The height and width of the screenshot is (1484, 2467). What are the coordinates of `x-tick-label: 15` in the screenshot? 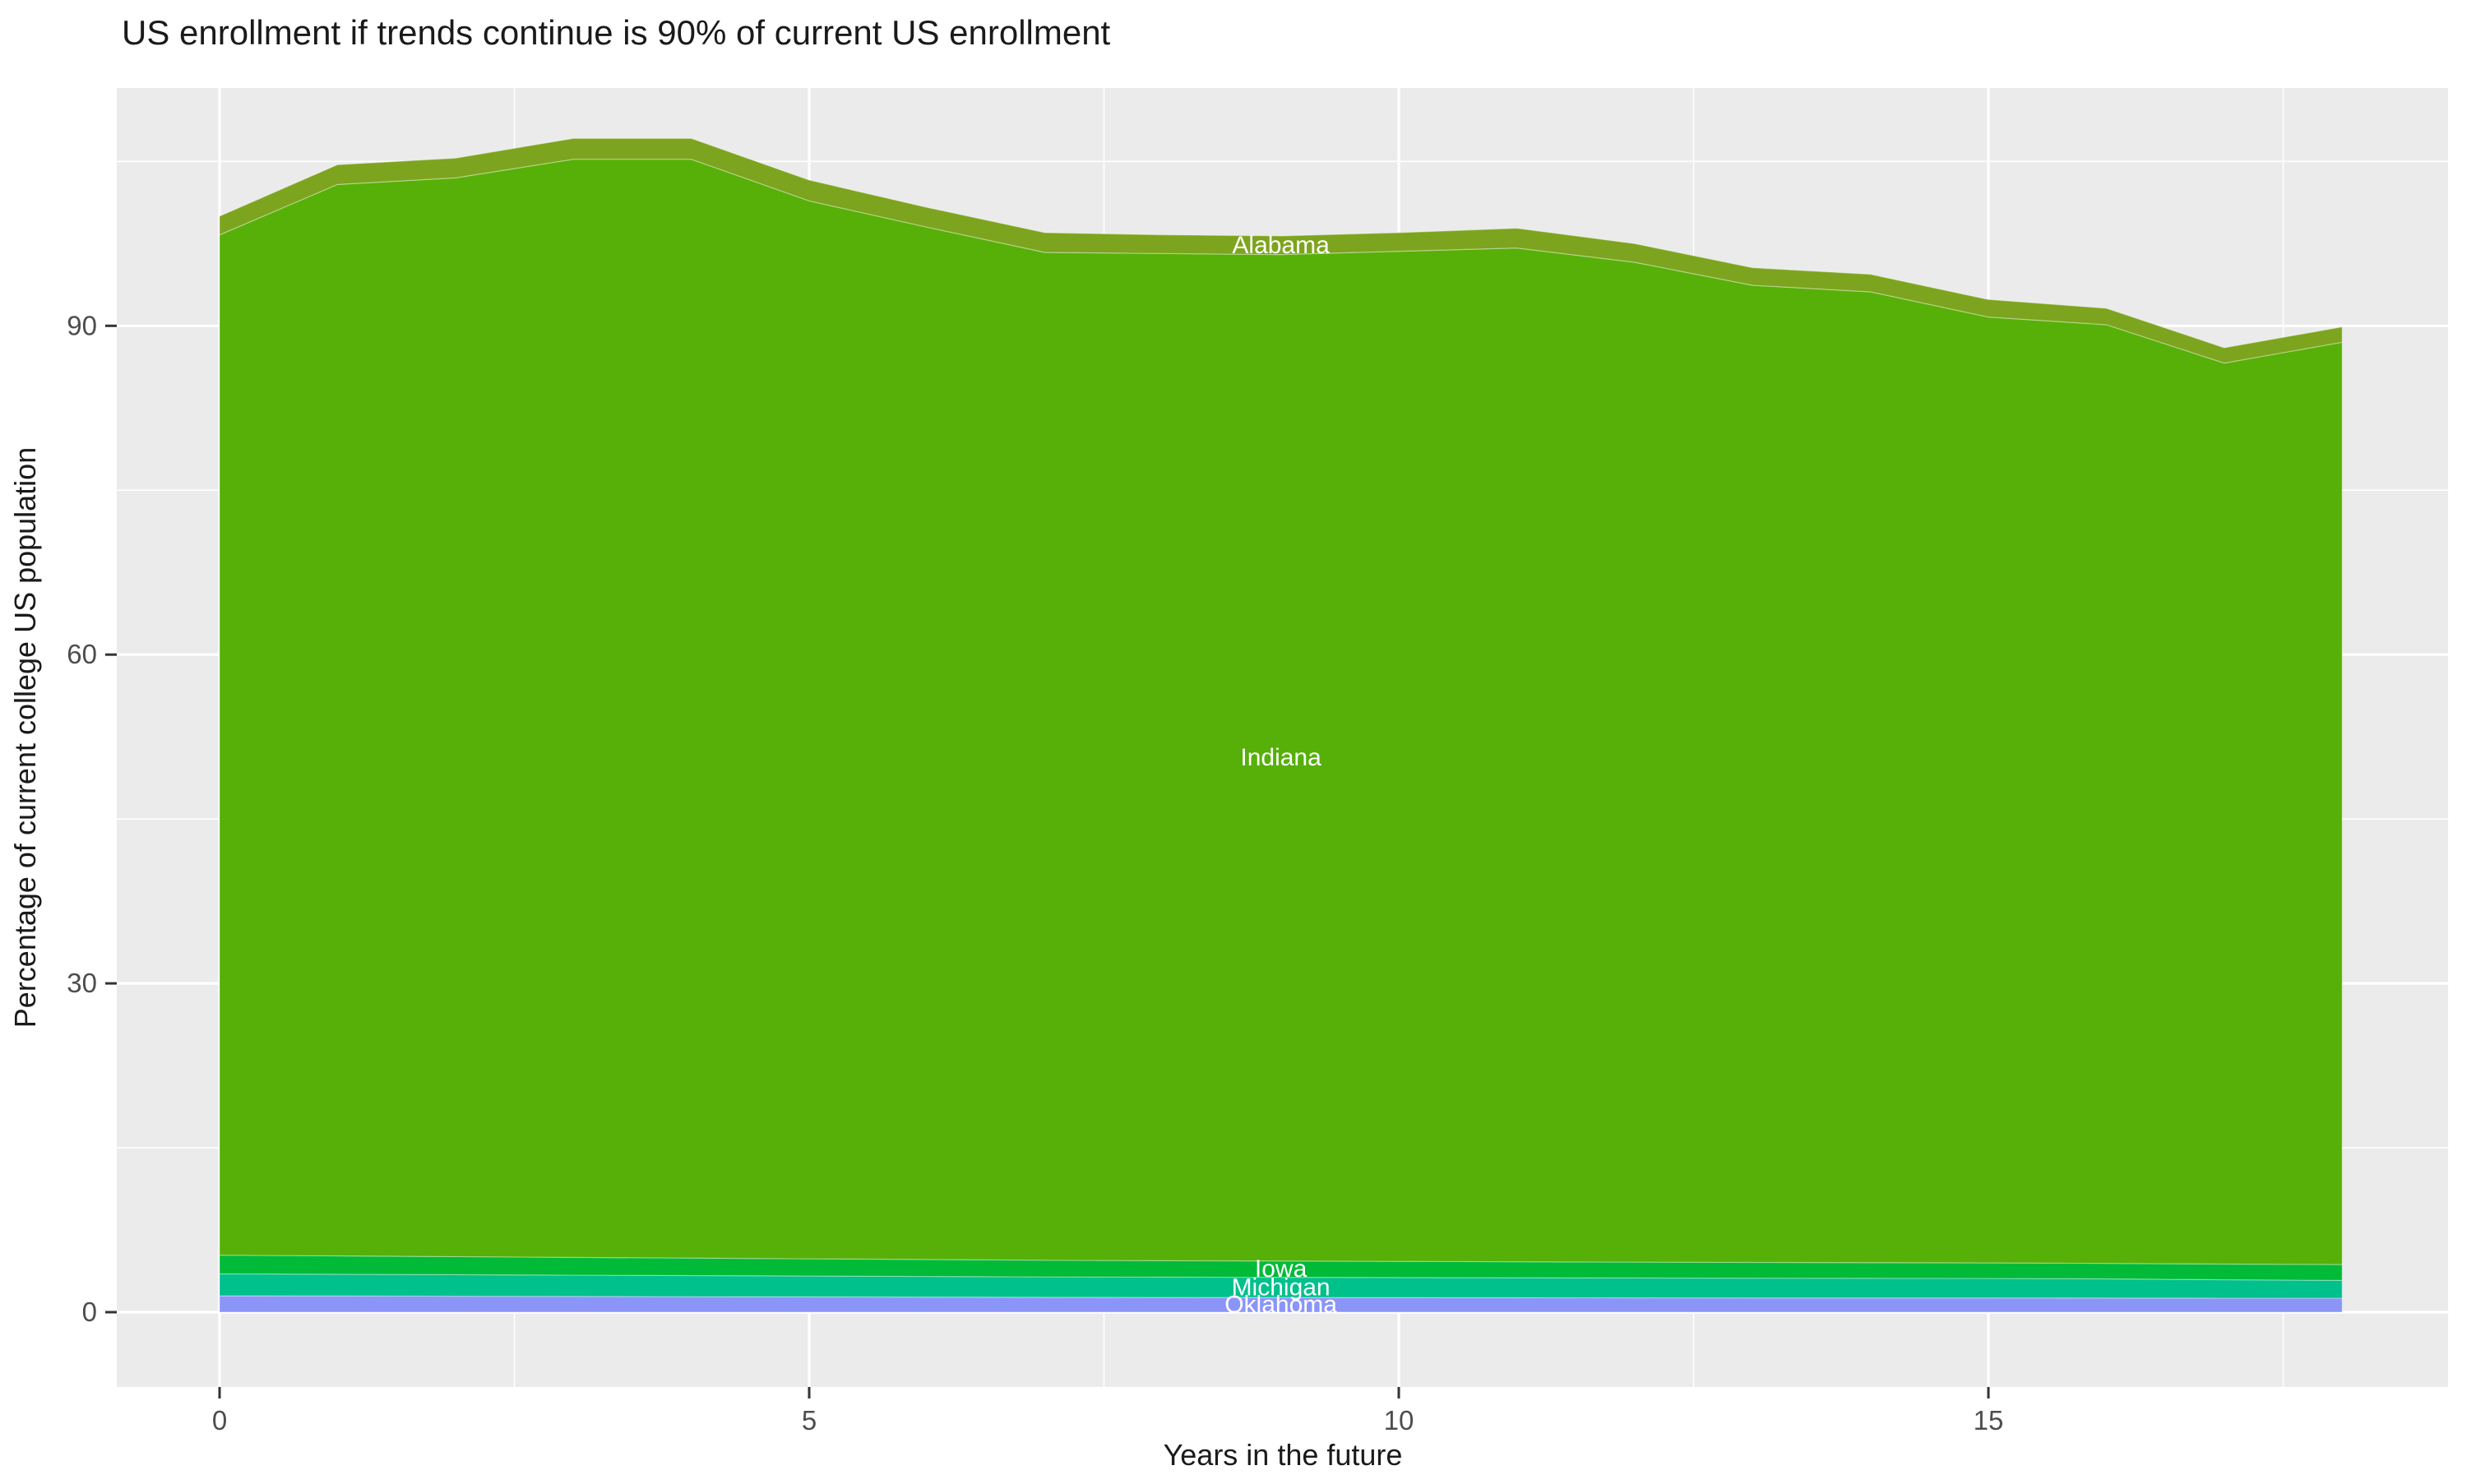 It's located at (1989, 1420).